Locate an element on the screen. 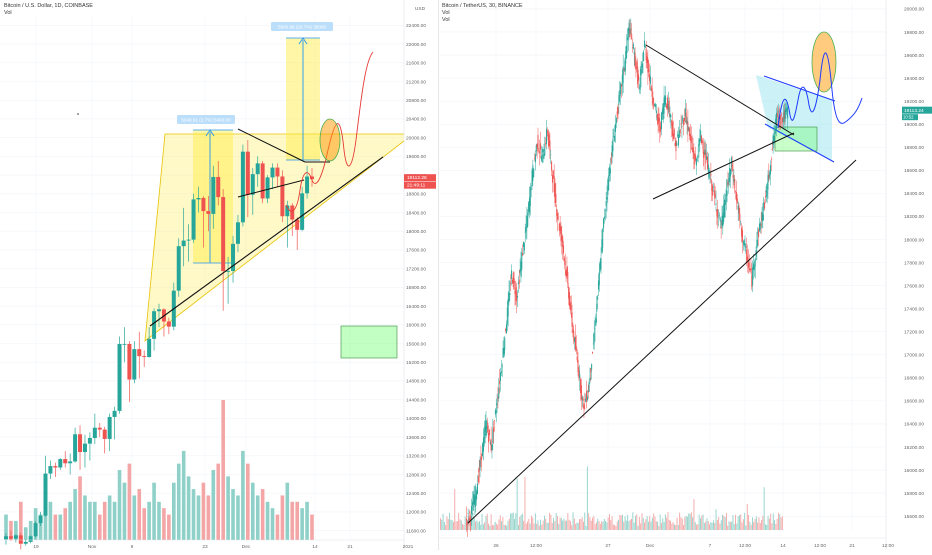 Image resolution: width=932 pixels, height=555 pixels. left-price-tick: 18000.00 is located at coordinates (416, 232).